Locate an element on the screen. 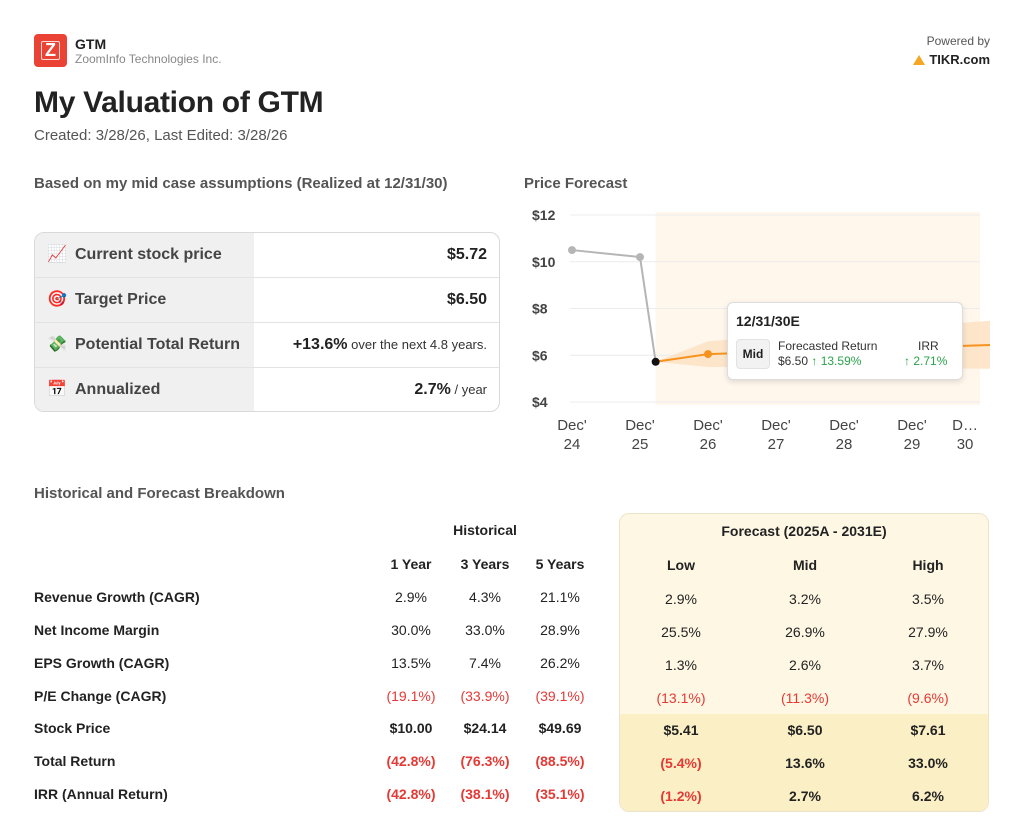  summary-value: +13.6% is located at coordinates (320, 344).